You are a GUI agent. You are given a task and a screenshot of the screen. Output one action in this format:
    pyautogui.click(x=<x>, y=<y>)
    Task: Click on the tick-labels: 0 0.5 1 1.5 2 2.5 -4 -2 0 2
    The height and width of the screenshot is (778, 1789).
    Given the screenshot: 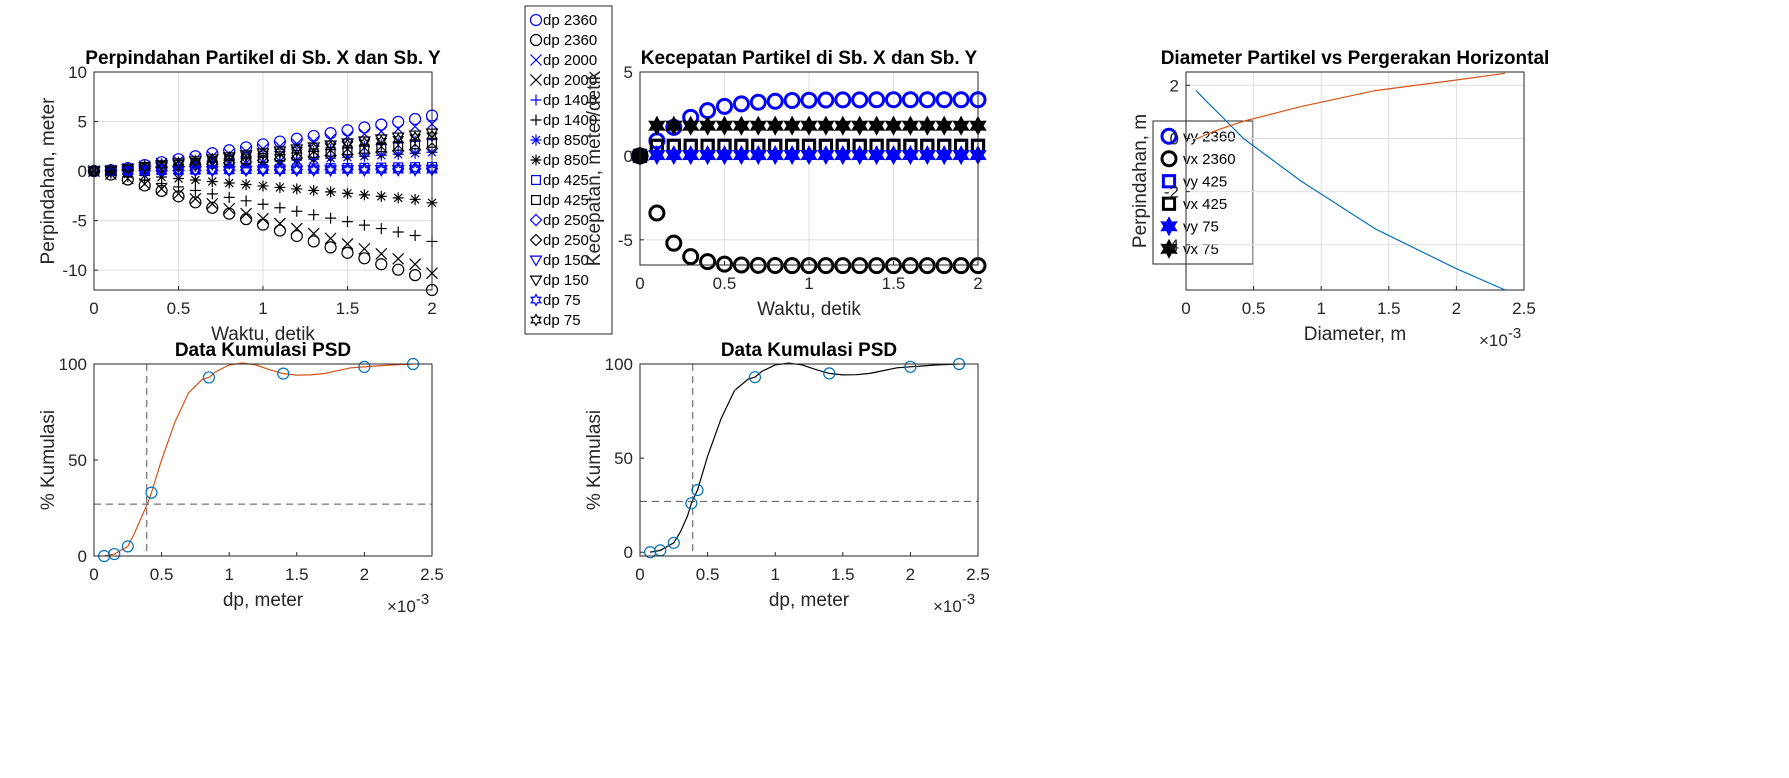 What is the action you would take?
    pyautogui.click(x=1350, y=197)
    